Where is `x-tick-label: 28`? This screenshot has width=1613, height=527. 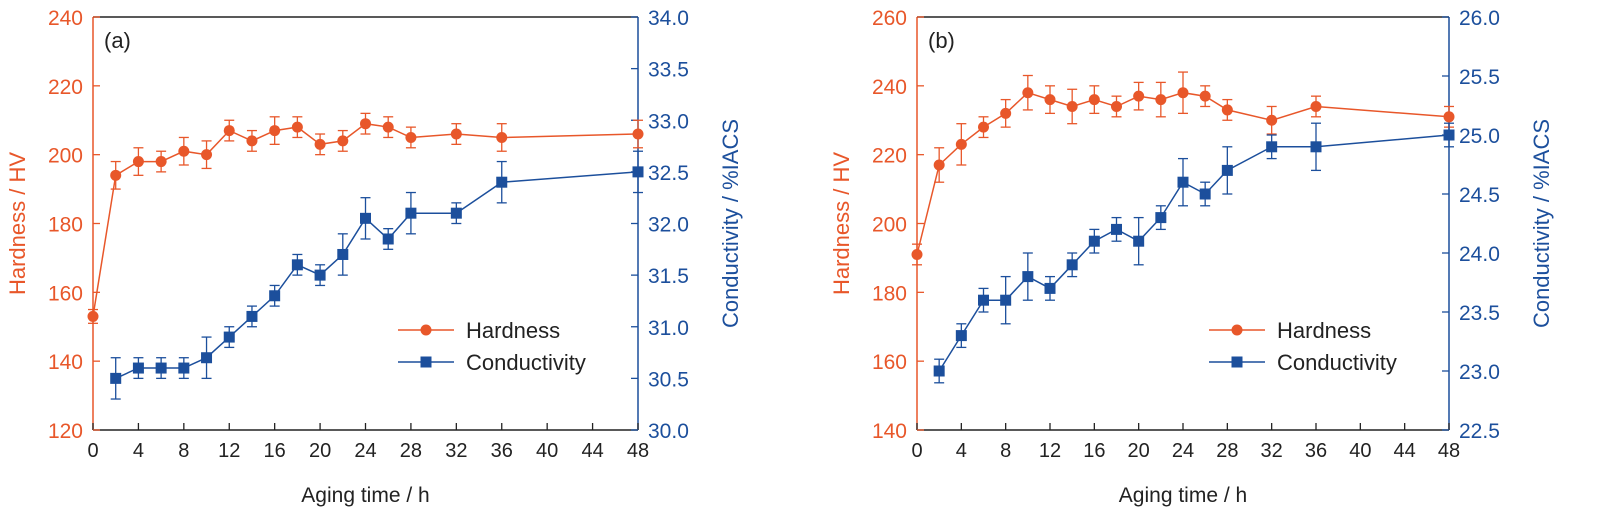
x-tick-label: 28 is located at coordinates (411, 451).